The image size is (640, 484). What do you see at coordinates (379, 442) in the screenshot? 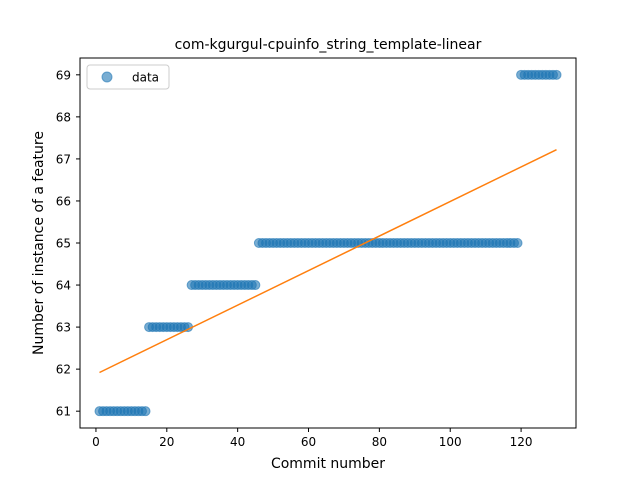
I see `x-tick-label: 80` at bounding box center [379, 442].